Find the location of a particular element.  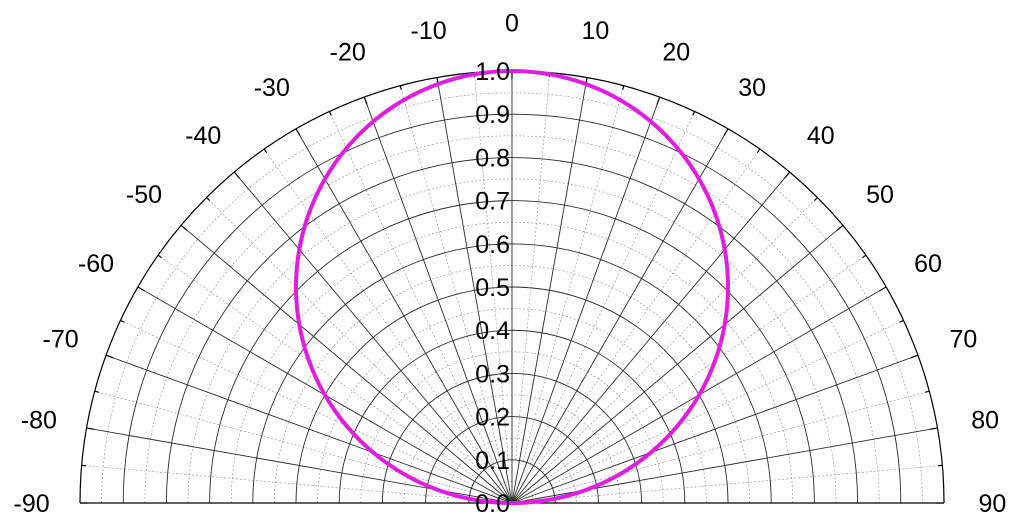

angle-tick-label: -60 is located at coordinates (96, 264).